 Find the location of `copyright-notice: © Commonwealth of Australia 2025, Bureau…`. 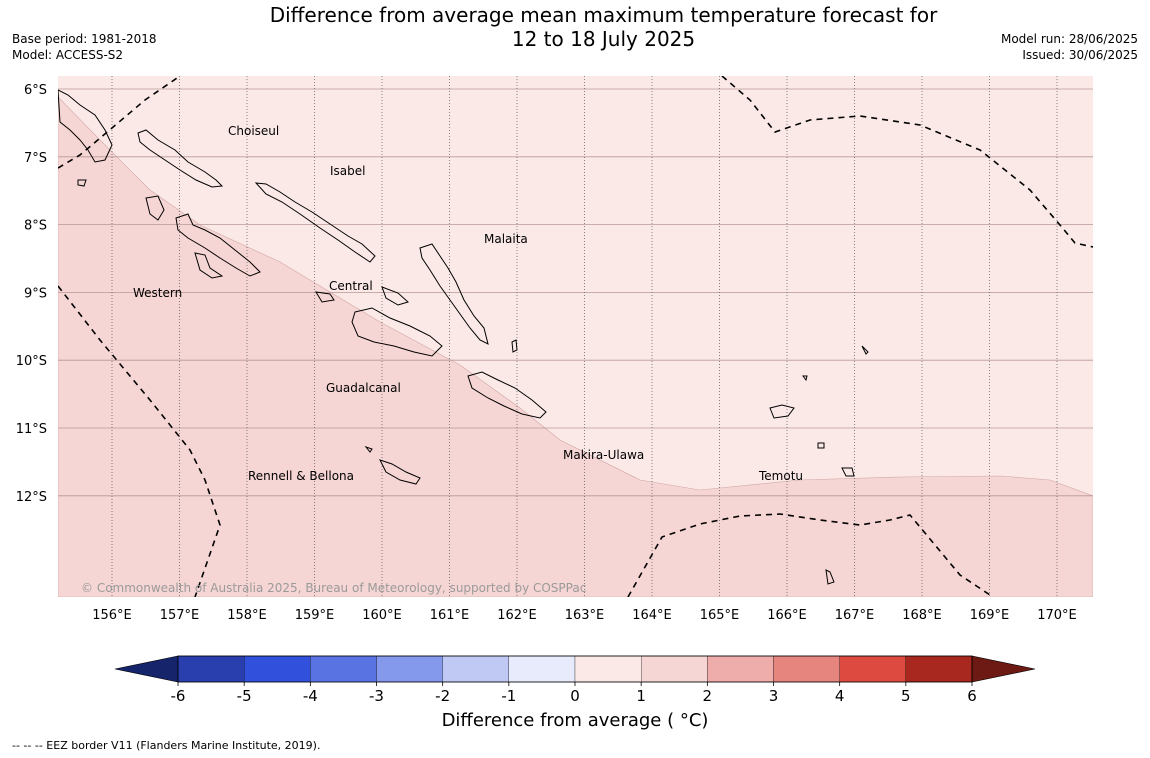

copyright-notice: © Commonwealth of Australia 2025, Bureau… is located at coordinates (333, 588).